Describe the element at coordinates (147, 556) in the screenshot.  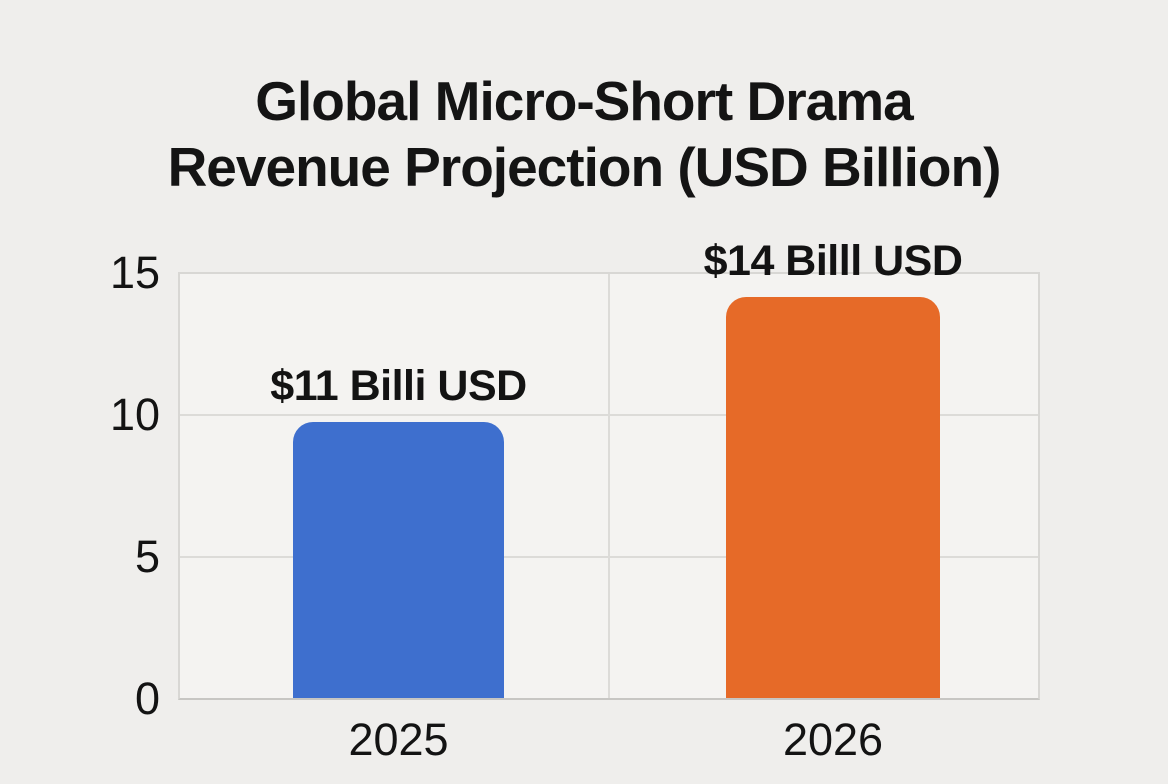
I see `y-axis-tick-5: 5` at that location.